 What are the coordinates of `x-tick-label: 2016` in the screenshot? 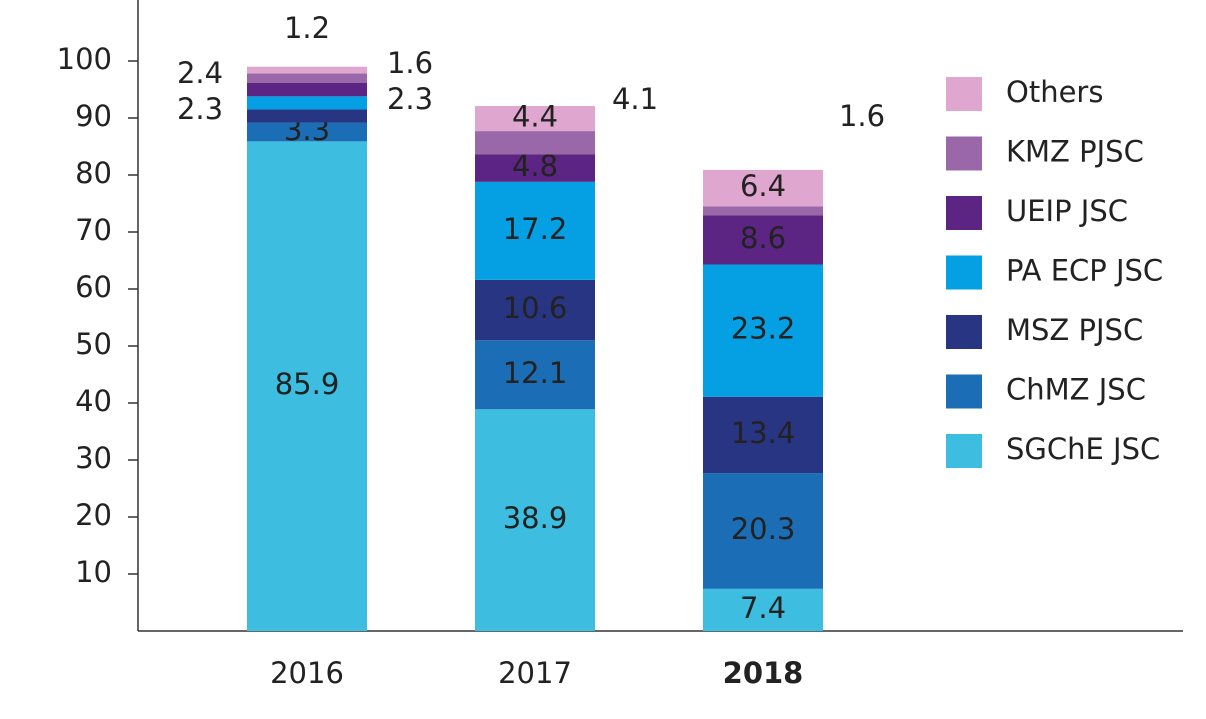 It's located at (307, 673).